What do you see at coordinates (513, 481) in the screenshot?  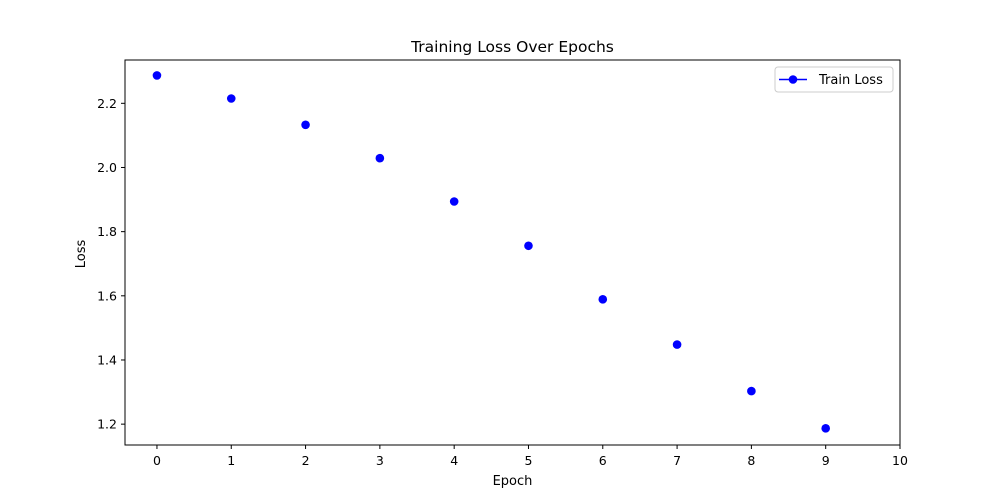 I see `x-axis-label: Epoch` at bounding box center [513, 481].